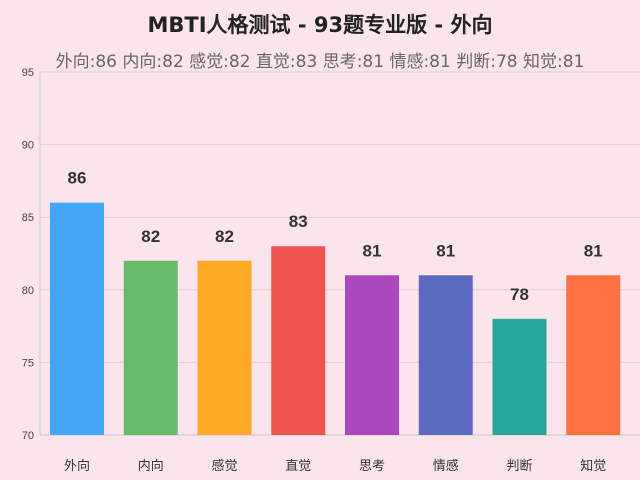 The width and height of the screenshot is (640, 480). Describe the element at coordinates (77, 178) in the screenshot. I see `data-label: 86` at that location.